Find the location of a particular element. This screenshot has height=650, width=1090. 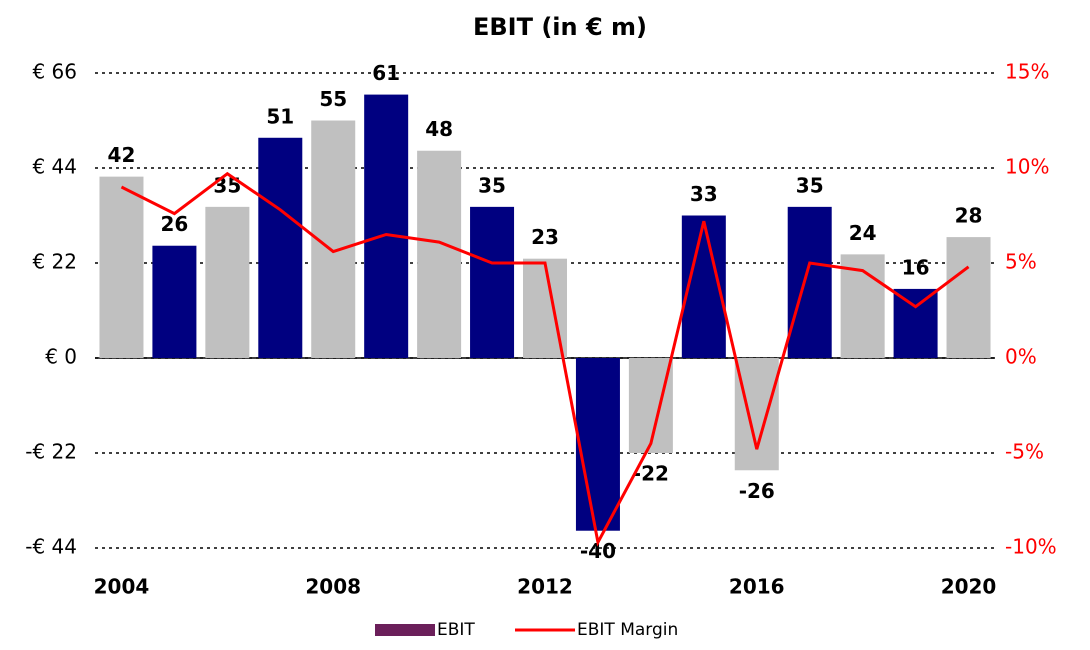

data-label: 51 is located at coordinates (280, 116).